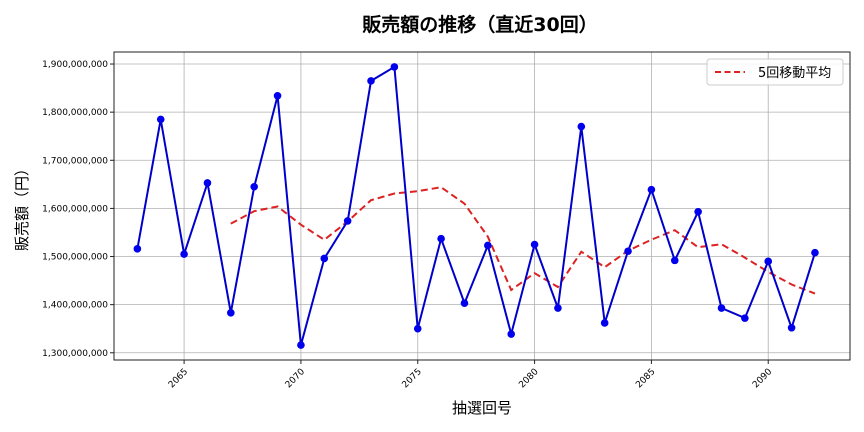  What do you see at coordinates (75, 258) in the screenshot?
I see `y-tick-label: 1,500,000,000` at bounding box center [75, 258].